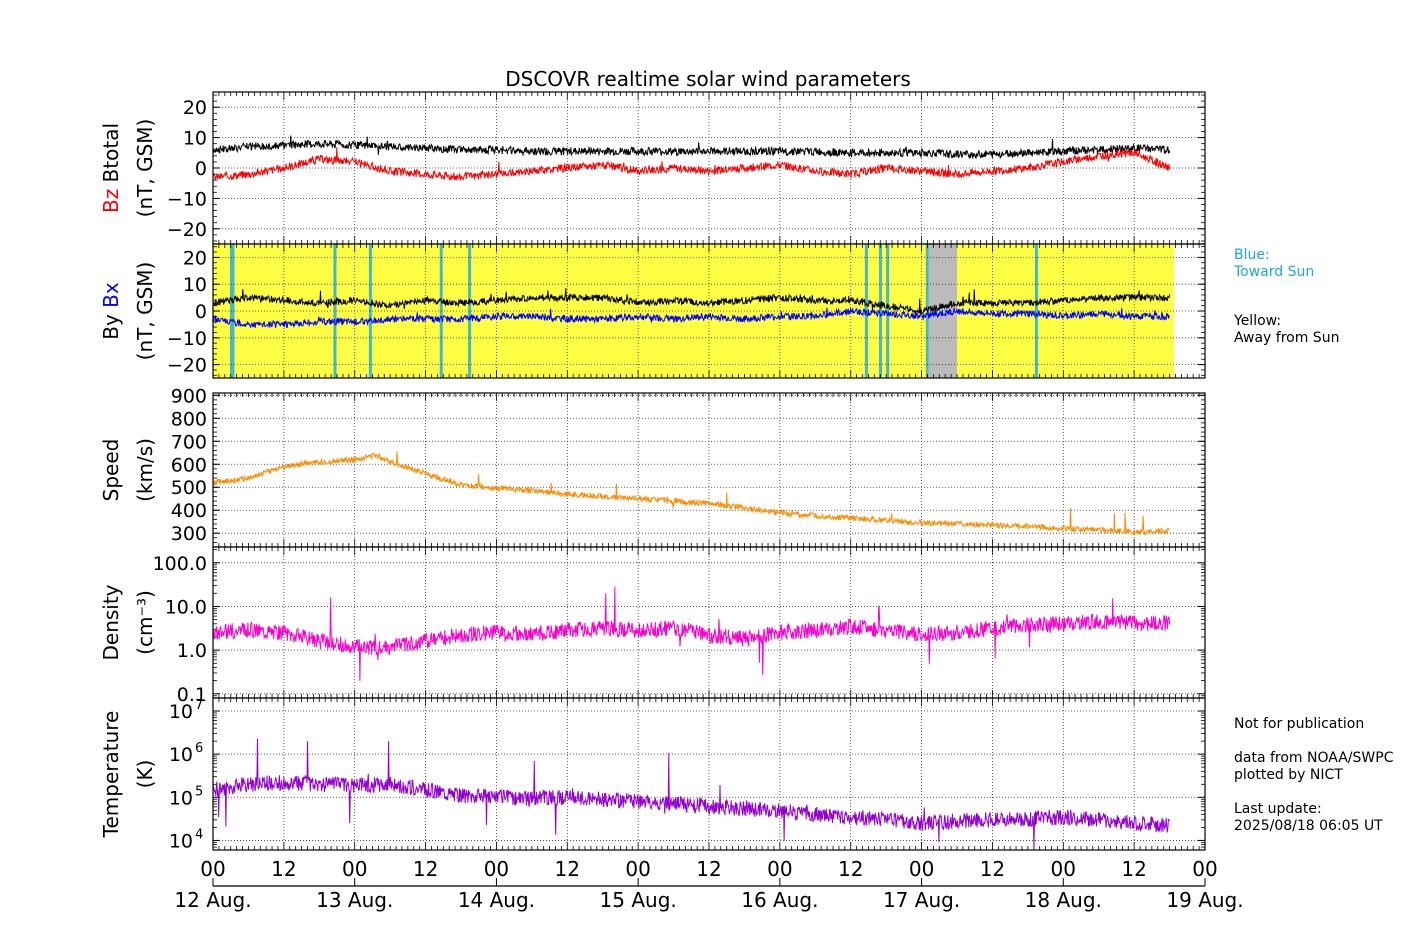 The height and width of the screenshot is (944, 1417). What do you see at coordinates (111, 295) in the screenshot?
I see `ylabel-bx: Bx` at bounding box center [111, 295].